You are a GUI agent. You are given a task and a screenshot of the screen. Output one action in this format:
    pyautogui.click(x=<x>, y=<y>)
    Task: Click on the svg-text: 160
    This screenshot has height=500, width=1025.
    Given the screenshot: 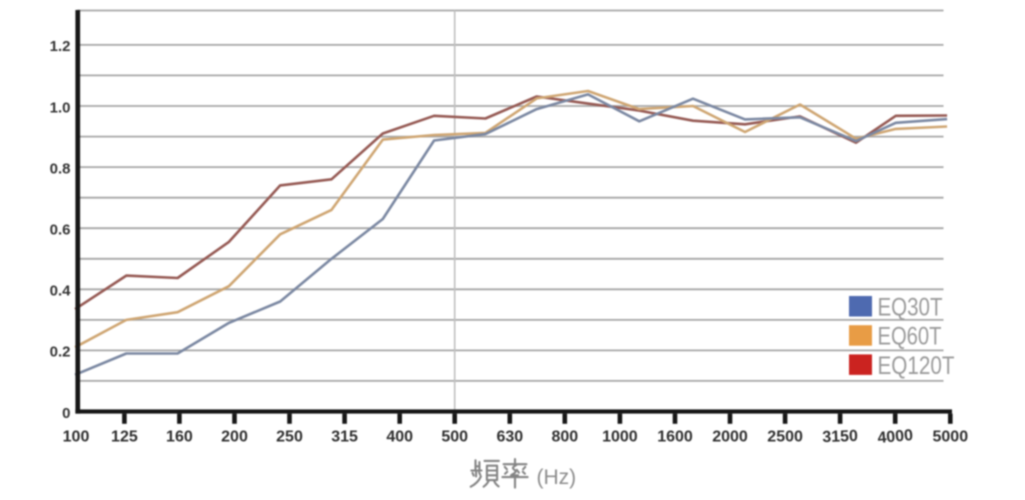 What is the action you would take?
    pyautogui.click(x=179, y=437)
    